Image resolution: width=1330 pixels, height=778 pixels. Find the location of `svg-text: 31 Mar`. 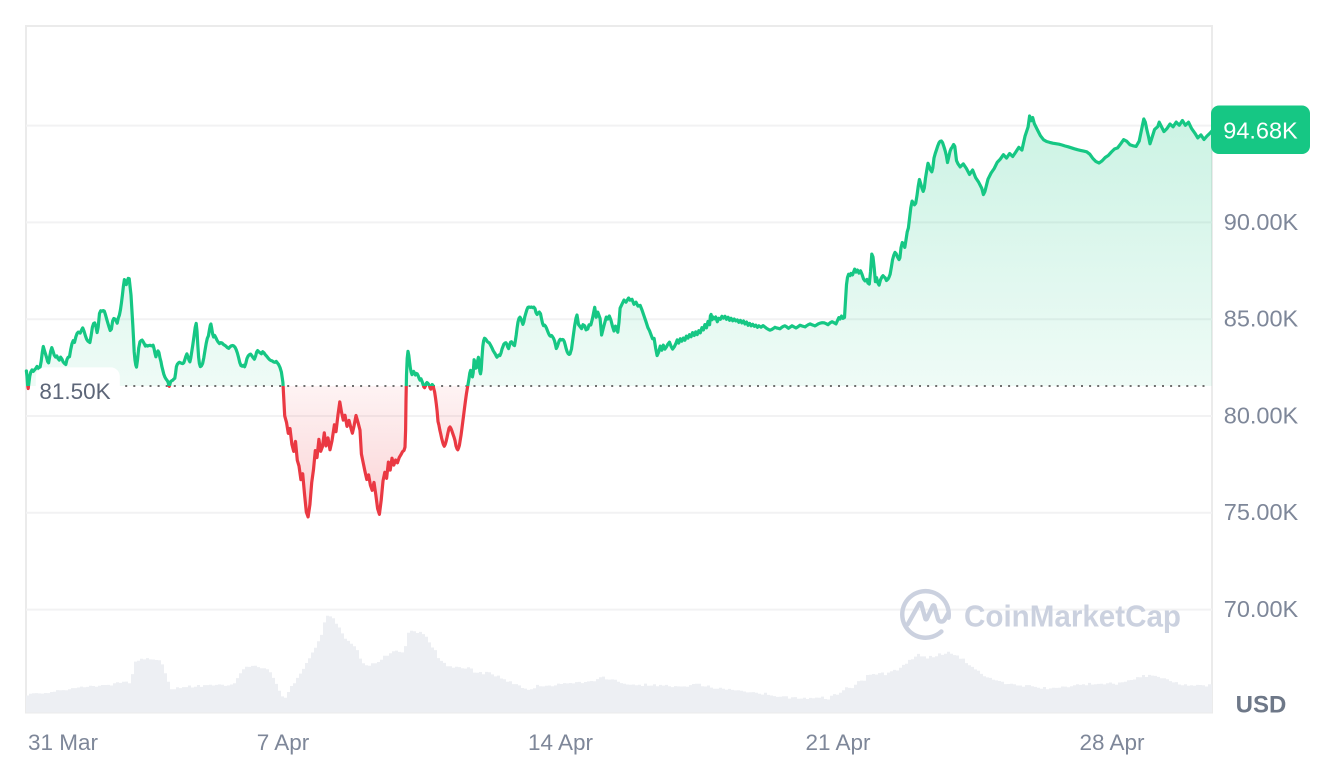

svg-text: 31 Mar is located at coordinates (63, 742).